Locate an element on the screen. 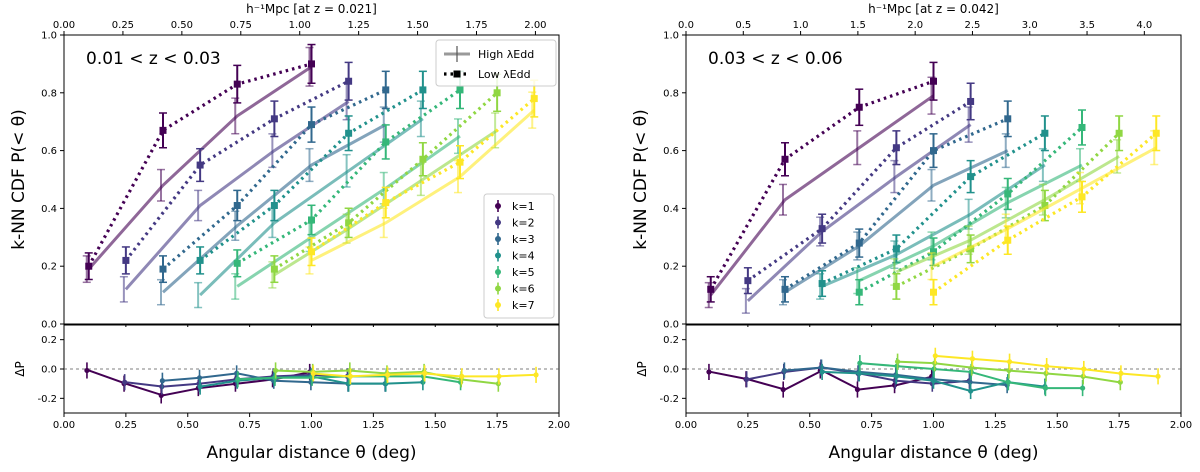 The image size is (1200, 472). legend-high-label: High λEdd is located at coordinates (506, 54).